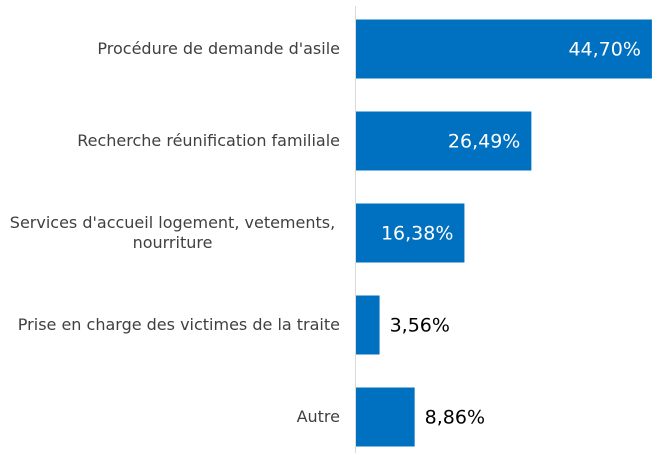  I want to click on category-text: Autre, so click(318, 416).